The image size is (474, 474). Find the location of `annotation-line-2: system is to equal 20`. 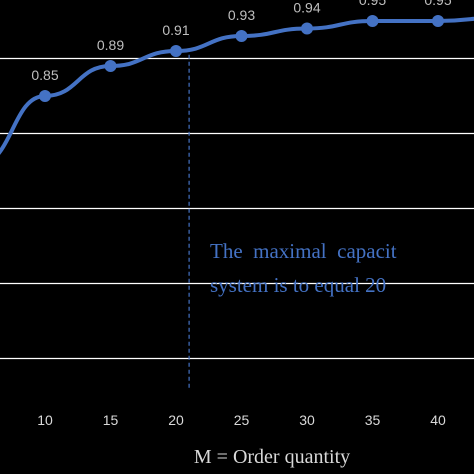

annotation-line-2: system is to equal 20 is located at coordinates (298, 285).